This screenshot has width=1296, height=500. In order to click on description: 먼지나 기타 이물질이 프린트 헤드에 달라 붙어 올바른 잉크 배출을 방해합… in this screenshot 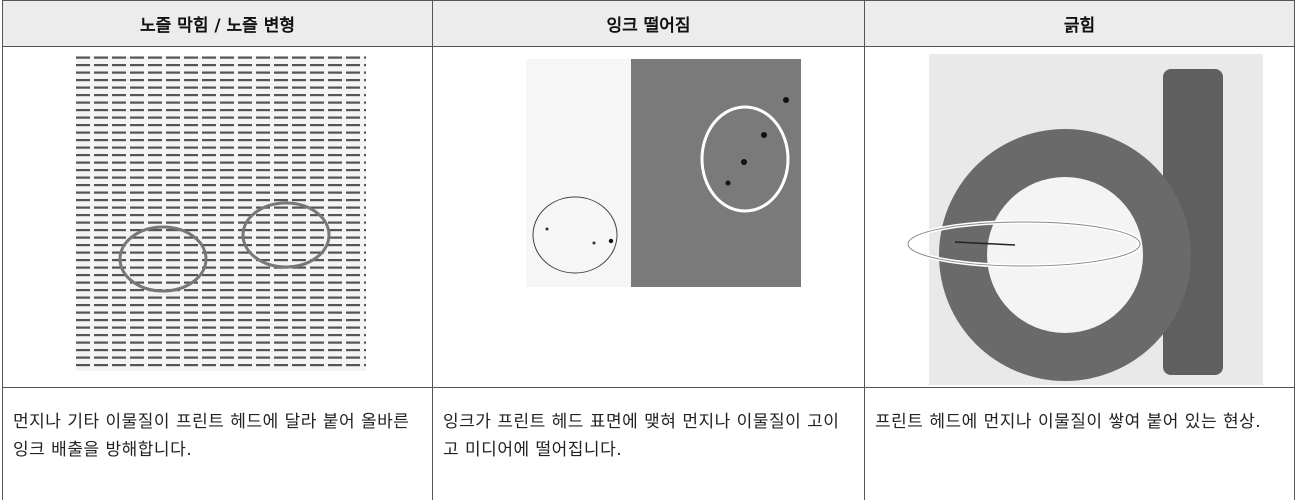, I will do `click(218, 444)`.